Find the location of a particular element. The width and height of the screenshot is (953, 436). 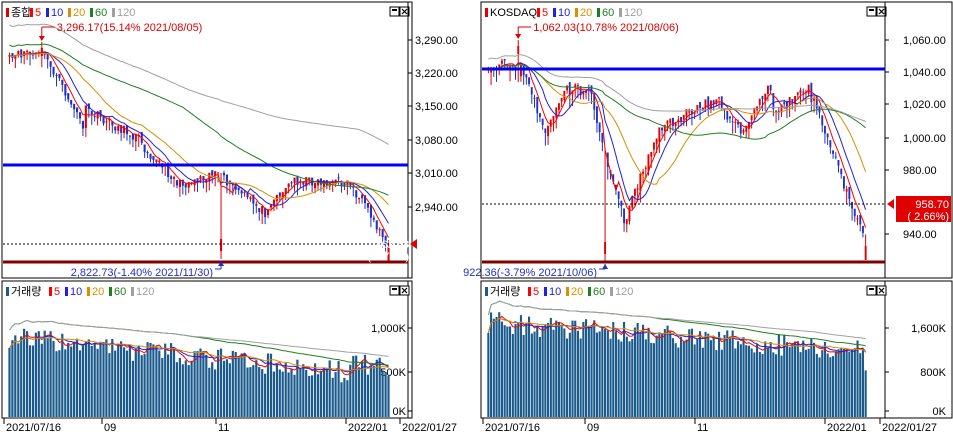

low-annotation-label: 922.36(-3.79% 2021/10/06) is located at coordinates (530, 273).